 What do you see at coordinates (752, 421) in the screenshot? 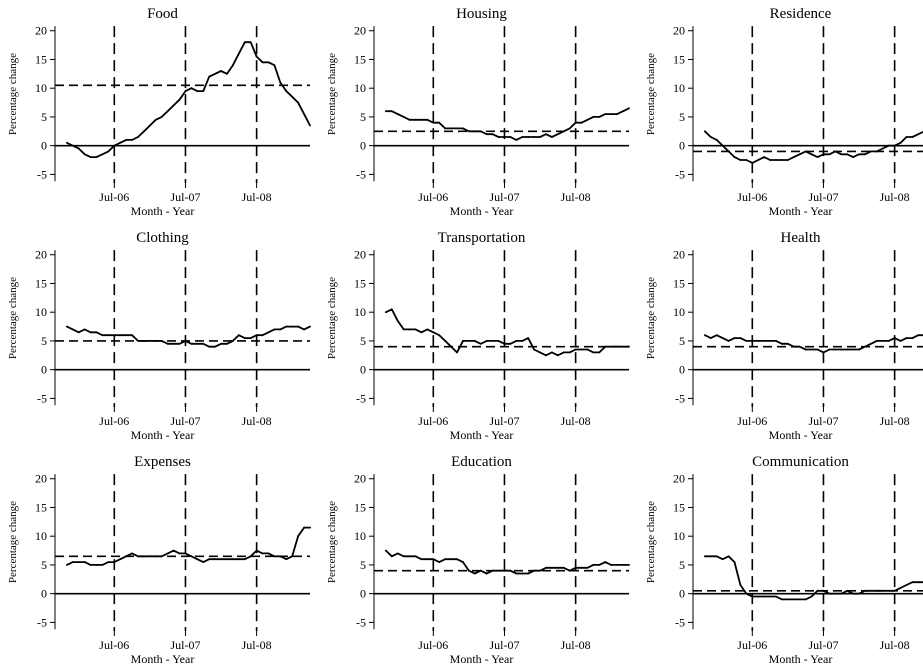
I see `x-tick-label: Jul-06` at bounding box center [752, 421].